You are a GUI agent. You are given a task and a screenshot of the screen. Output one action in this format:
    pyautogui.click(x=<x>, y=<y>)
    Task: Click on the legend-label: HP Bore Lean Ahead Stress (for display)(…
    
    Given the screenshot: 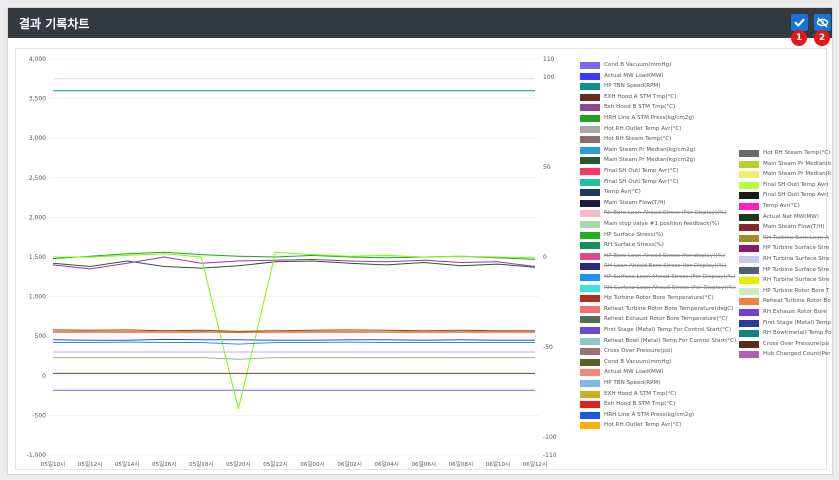 What is the action you would take?
    pyautogui.click(x=665, y=255)
    